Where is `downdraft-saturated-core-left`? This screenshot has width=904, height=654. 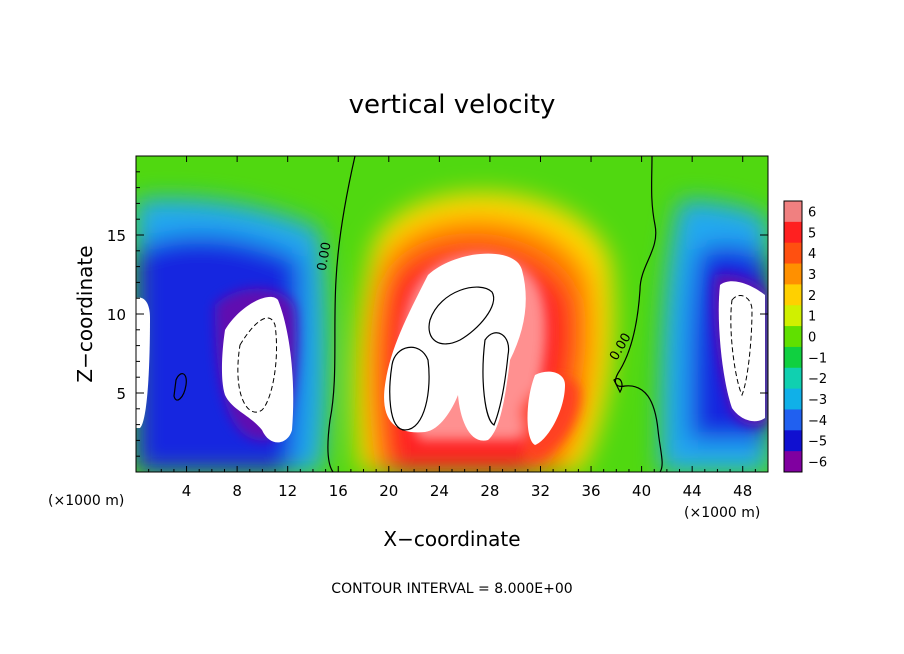 downdraft-saturated-core-left is located at coordinates (257, 369).